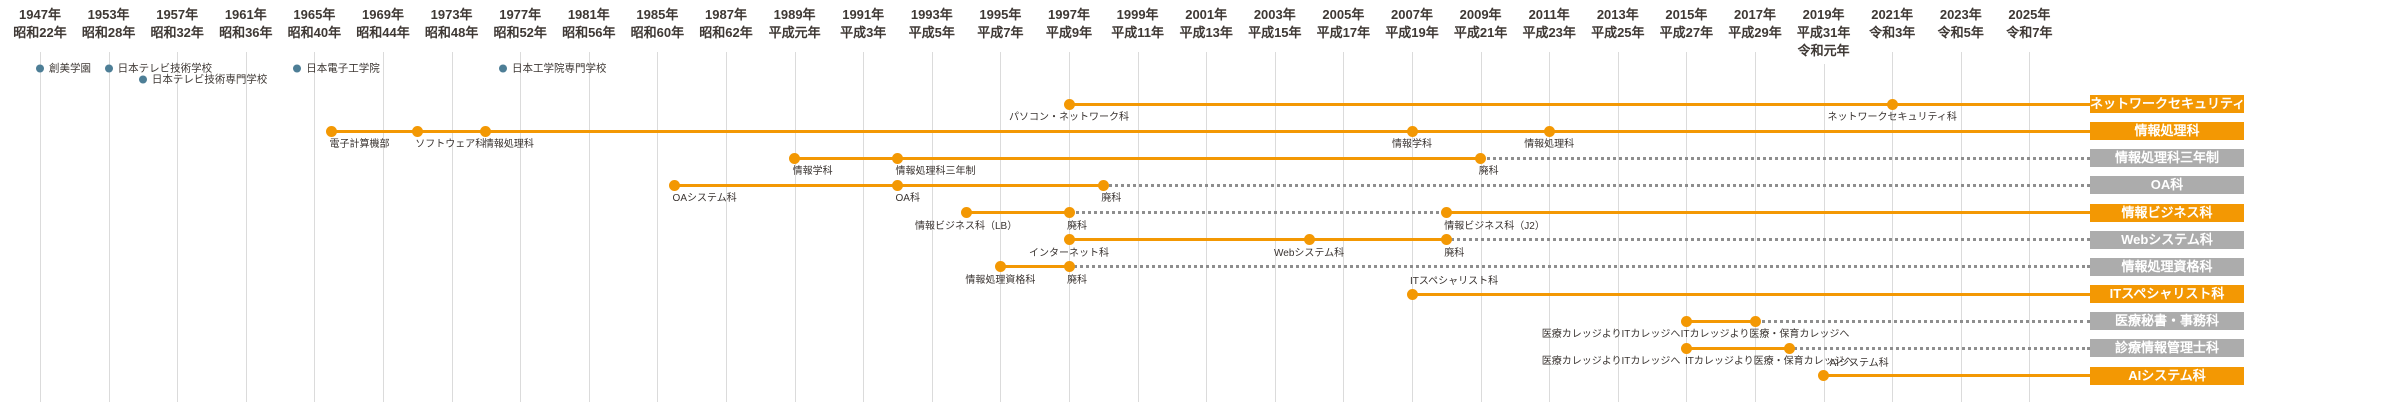 The image size is (2406, 420). I want to click on department-box: 情報ビジネス科, so click(2167, 212).